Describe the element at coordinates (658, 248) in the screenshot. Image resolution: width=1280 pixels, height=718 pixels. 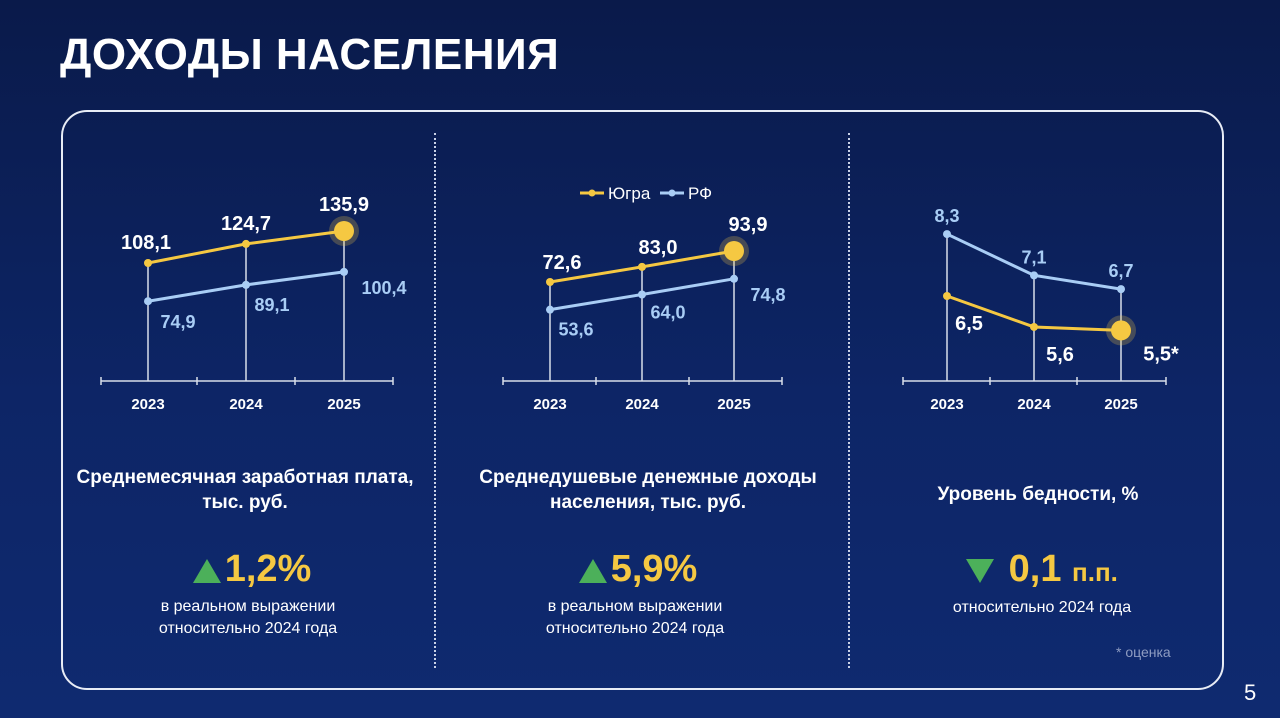
I see `data-label: 83,0` at that location.